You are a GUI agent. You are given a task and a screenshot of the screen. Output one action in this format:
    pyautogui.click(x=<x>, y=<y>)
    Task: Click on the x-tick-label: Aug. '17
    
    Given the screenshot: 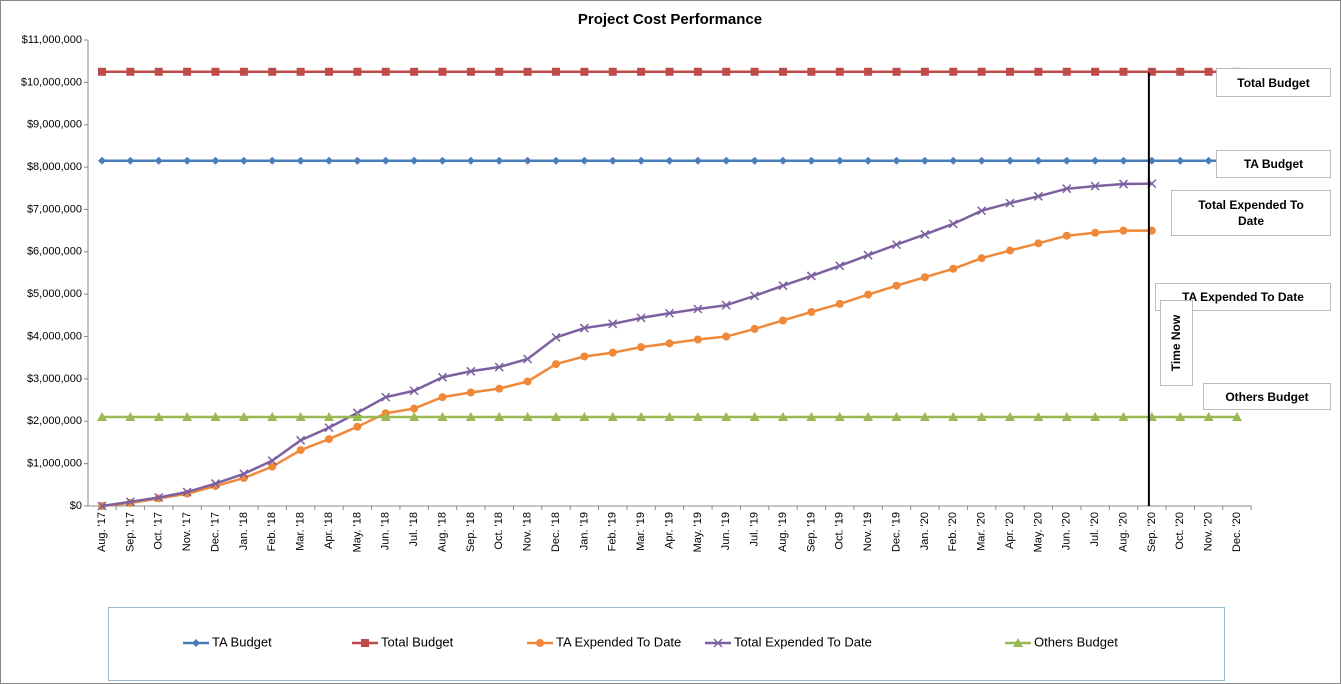 What is the action you would take?
    pyautogui.click(x=102, y=532)
    